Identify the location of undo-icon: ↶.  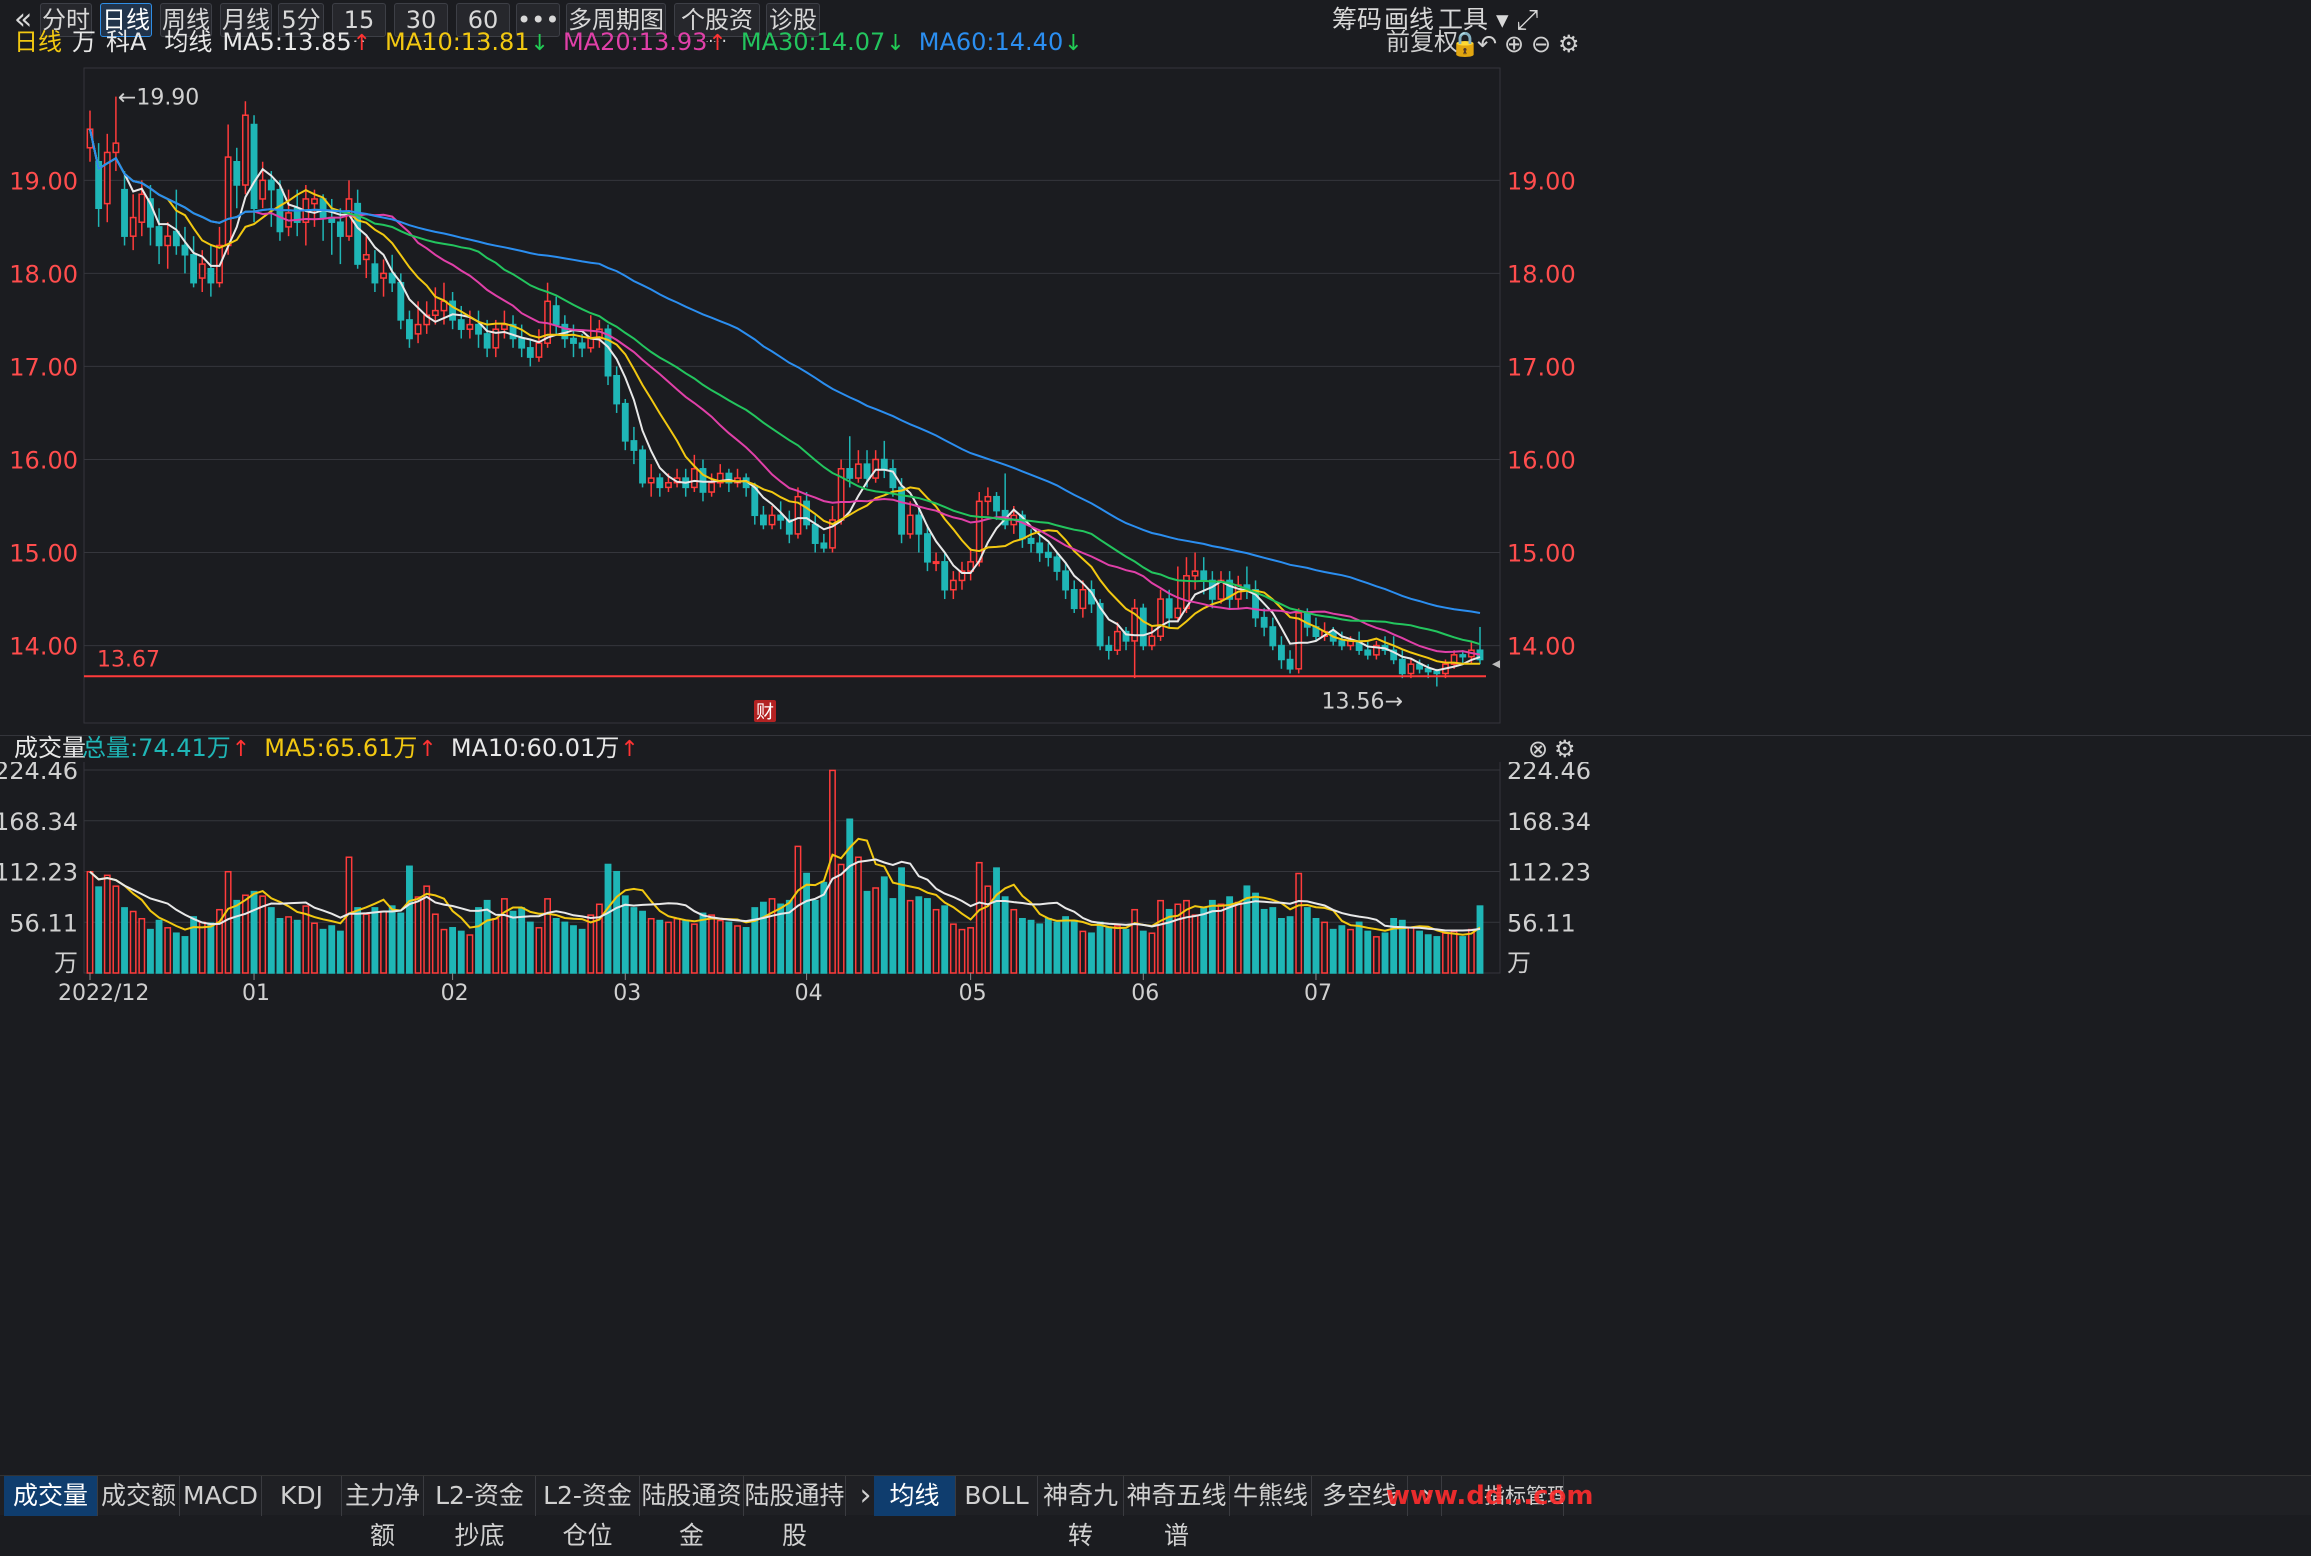
(1487, 44).